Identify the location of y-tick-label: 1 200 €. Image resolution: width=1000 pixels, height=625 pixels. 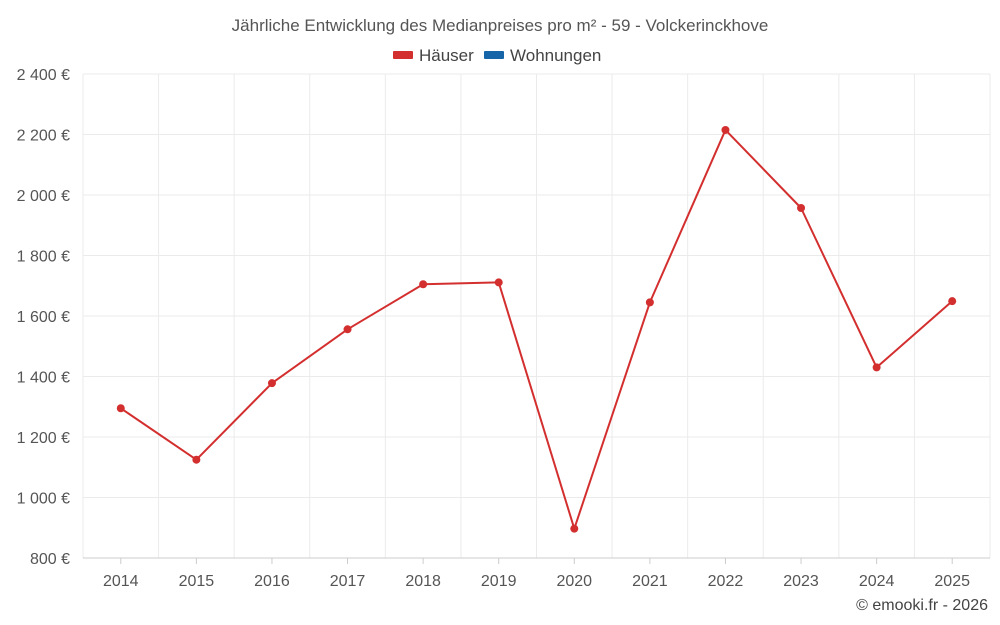
(43, 438).